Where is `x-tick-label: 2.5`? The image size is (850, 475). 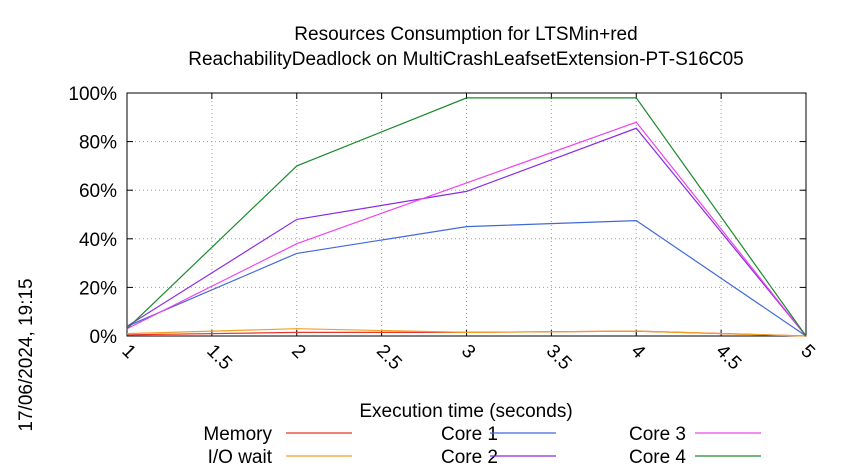
x-tick-label: 2.5 is located at coordinates (389, 358).